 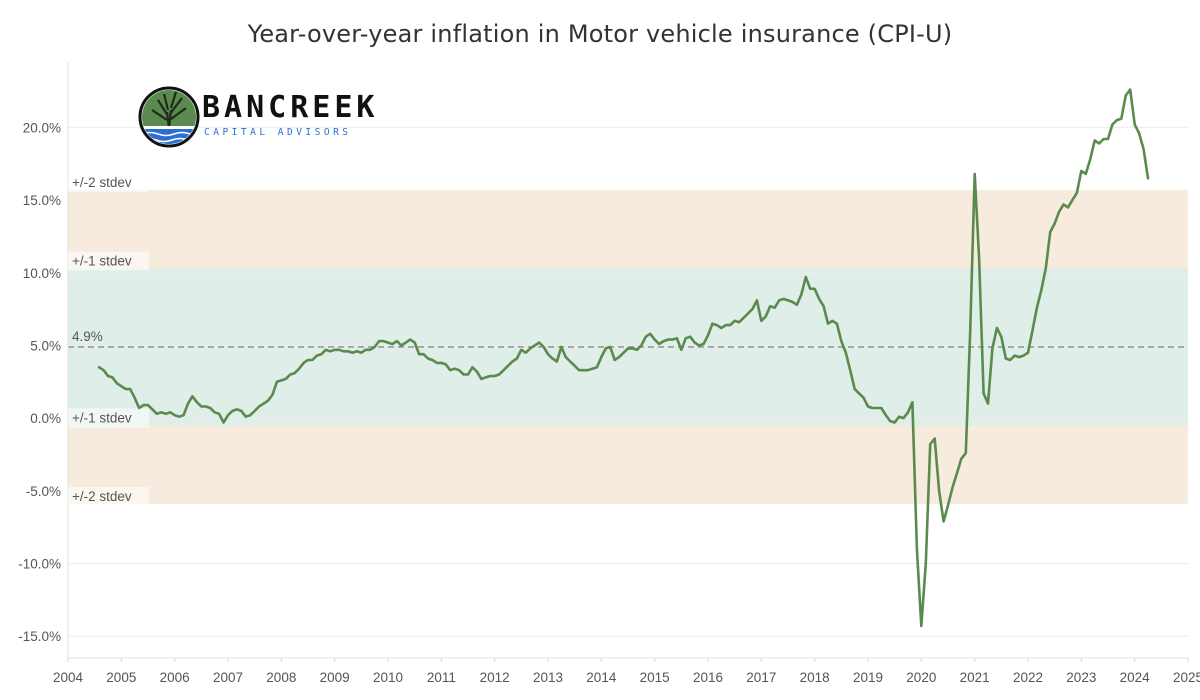 I want to click on bancreek-logo: BANCREEK CAPITAL ADVISORS, so click(x=256, y=118).